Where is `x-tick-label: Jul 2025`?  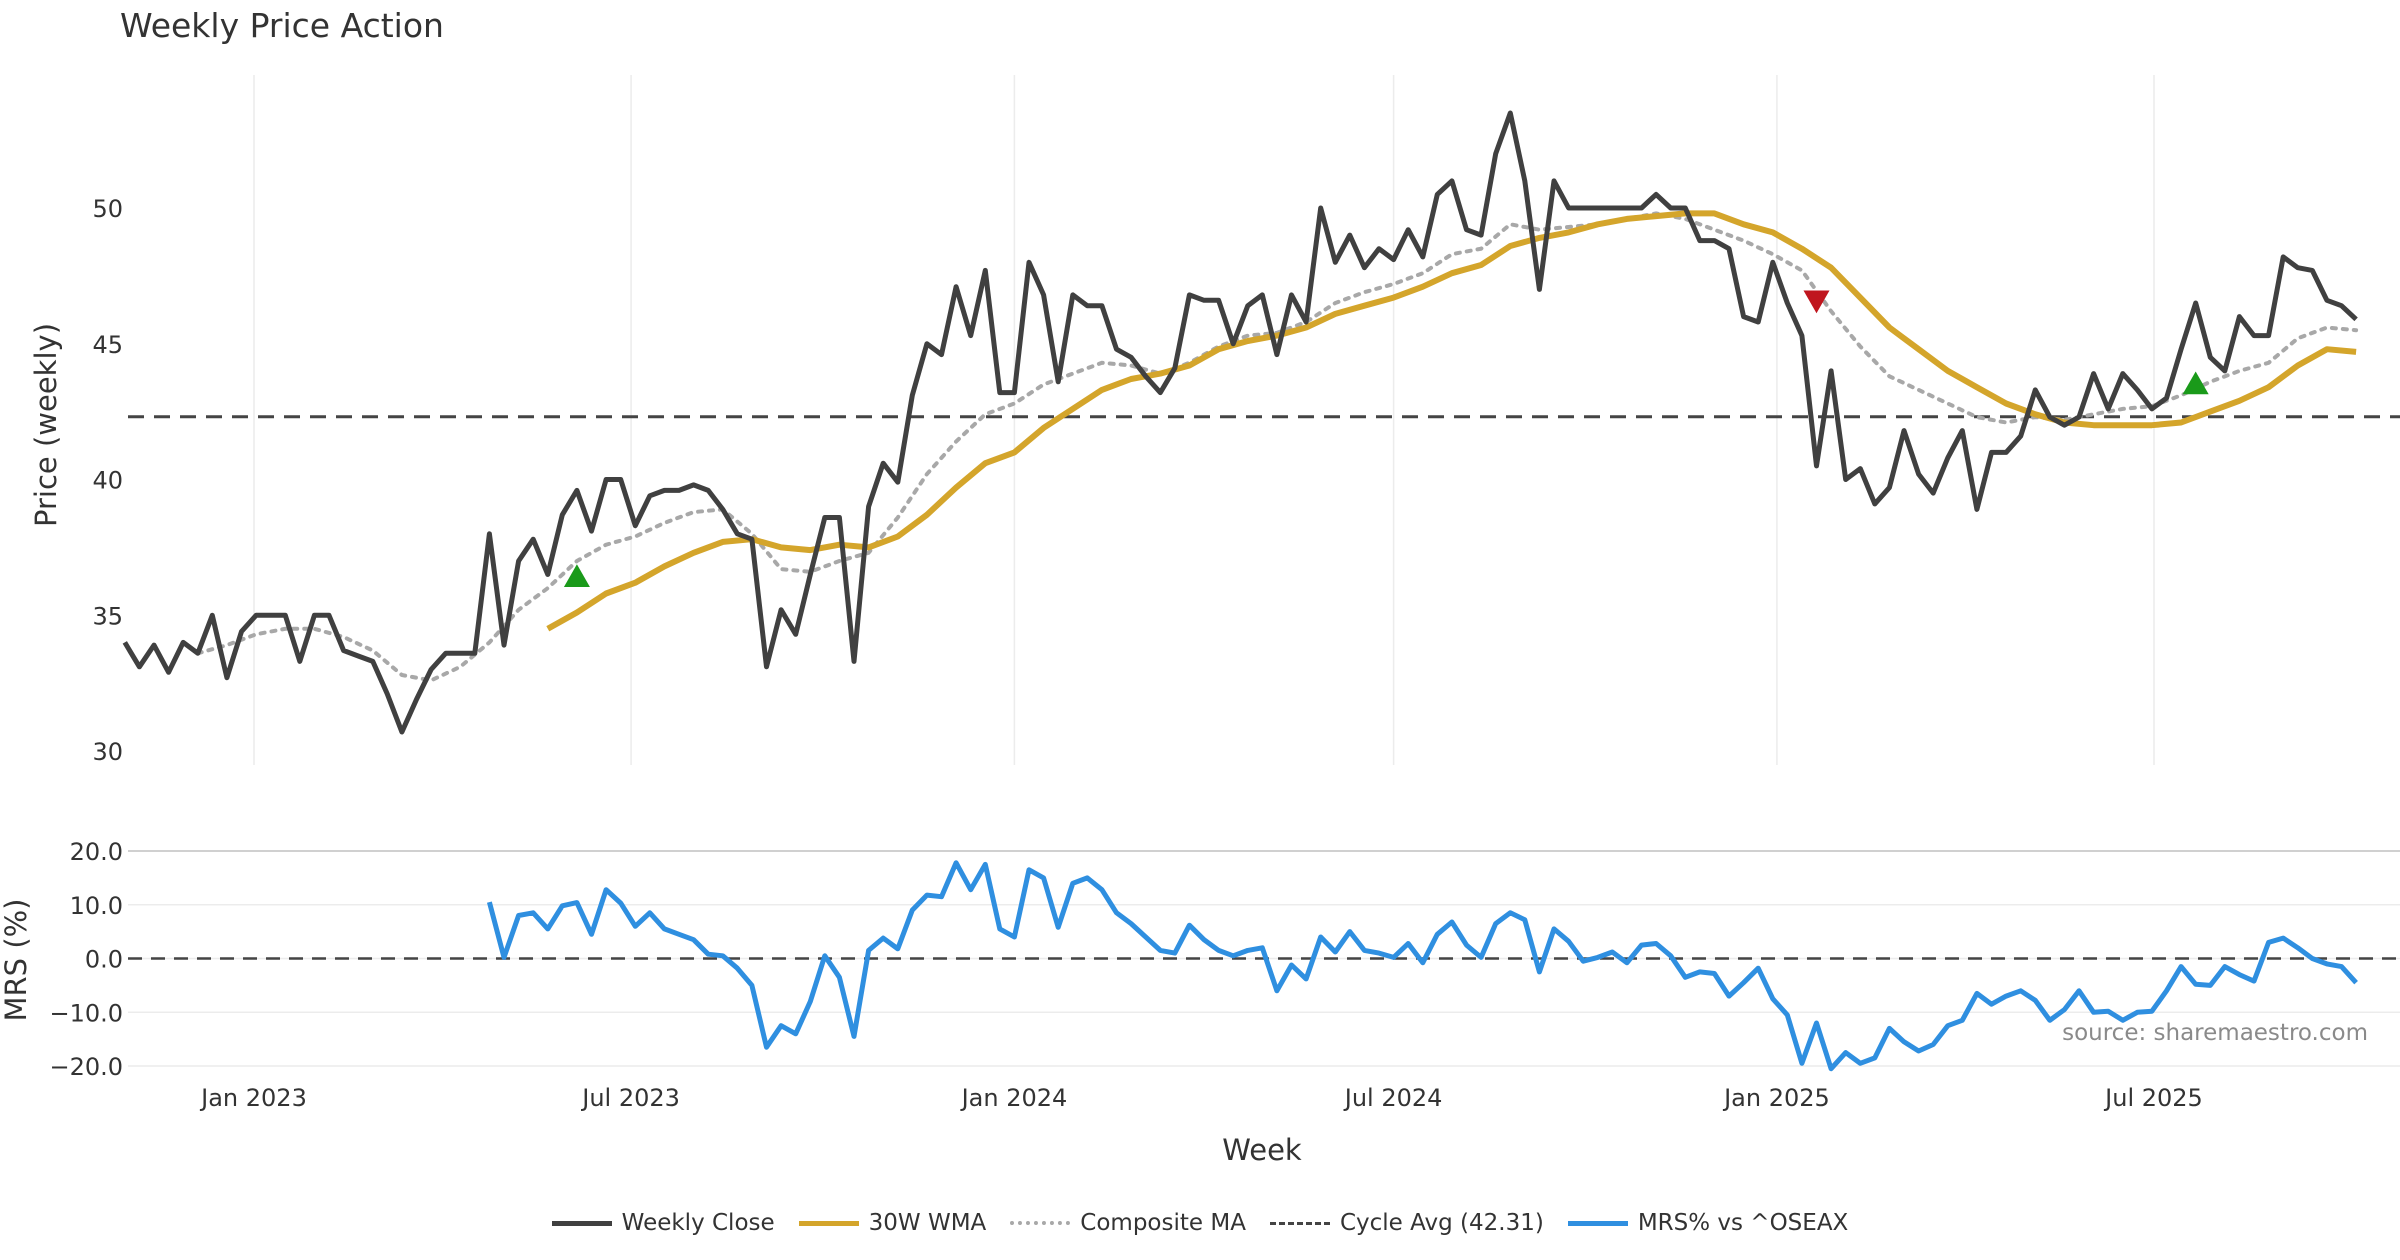
x-tick-label: Jul 2025 is located at coordinates (2153, 1098).